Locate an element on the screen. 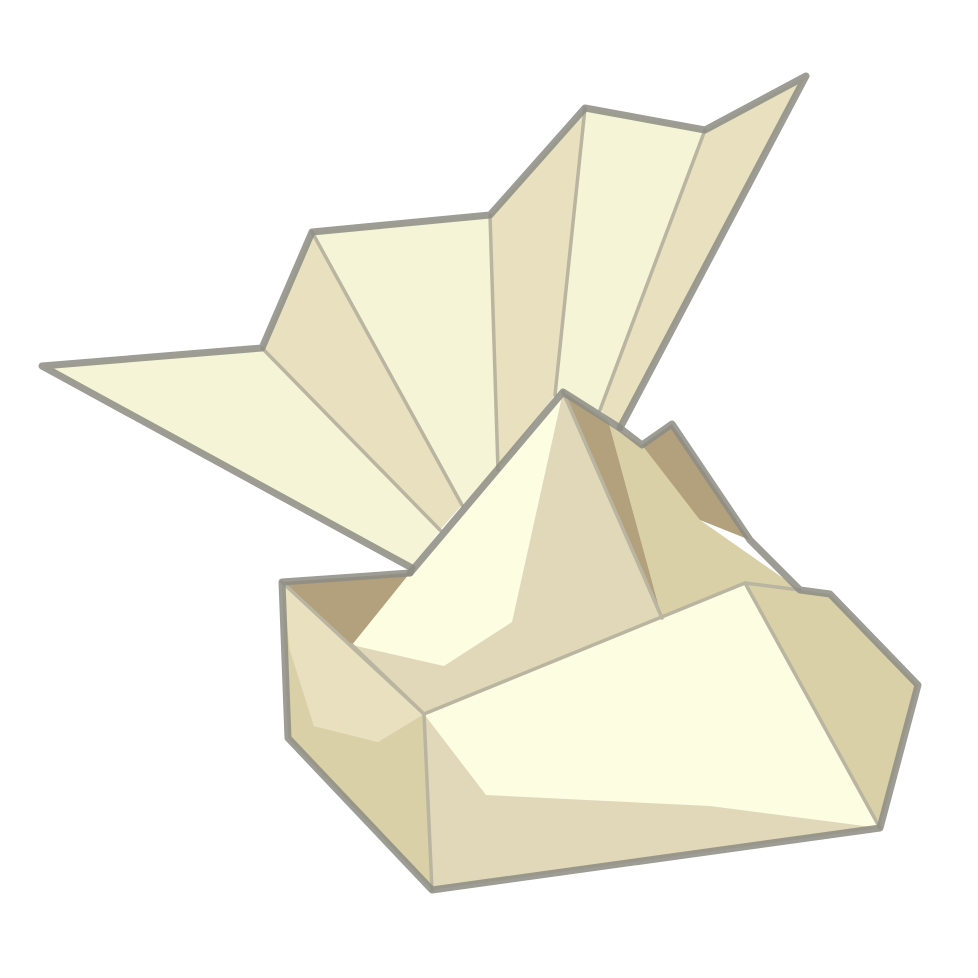 The image size is (978, 978). peak-face-right is located at coordinates (681, 505).